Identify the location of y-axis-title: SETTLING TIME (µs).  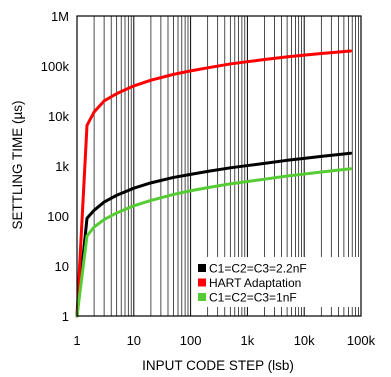
(17, 164).